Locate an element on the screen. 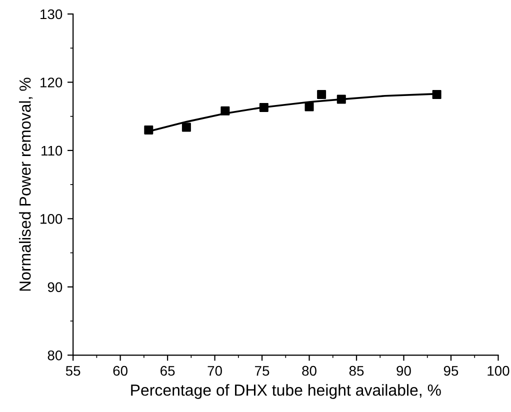 Image resolution: width=511 pixels, height=412 pixels. x-tick-label: 65 is located at coordinates (167, 371).